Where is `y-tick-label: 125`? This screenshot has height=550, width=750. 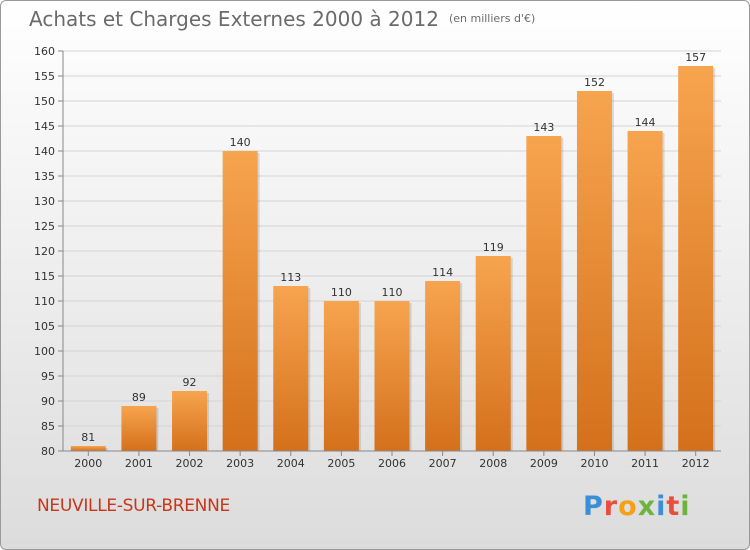 y-tick-label: 125 is located at coordinates (44, 226).